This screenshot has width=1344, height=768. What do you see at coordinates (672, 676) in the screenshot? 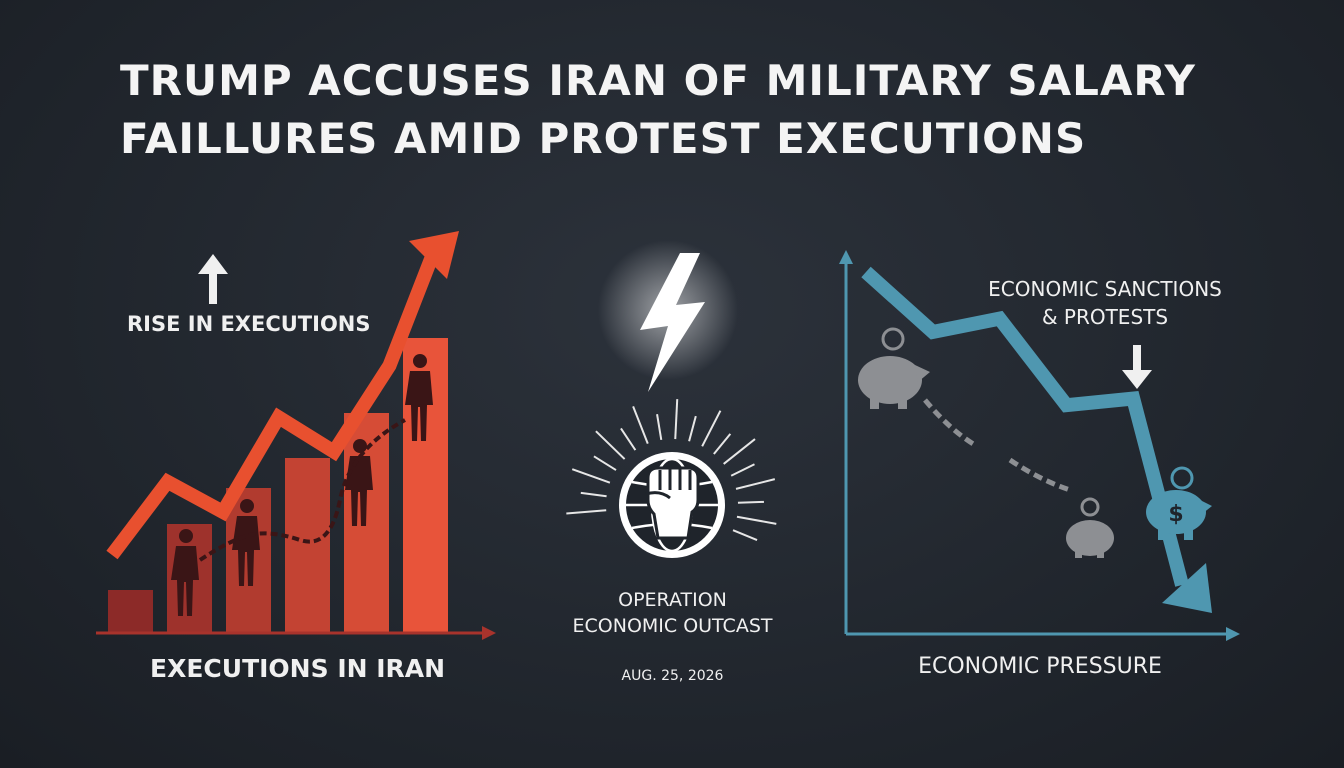
I see `operation-date: AUG. 25, 2026` at bounding box center [672, 676].